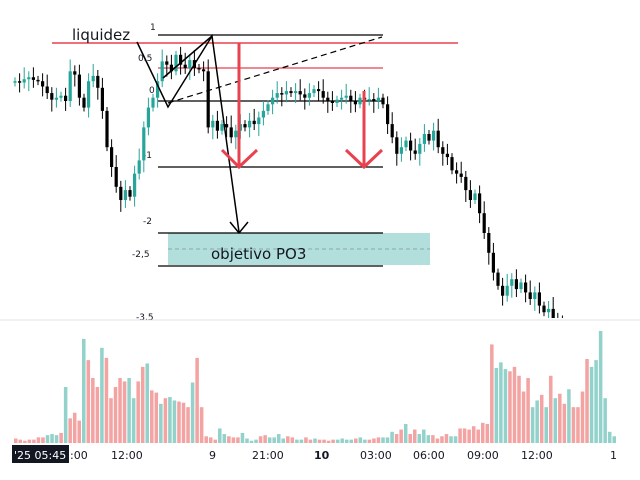  What do you see at coordinates (152, 91) in the screenshot?
I see `fib-label: 0` at bounding box center [152, 91].